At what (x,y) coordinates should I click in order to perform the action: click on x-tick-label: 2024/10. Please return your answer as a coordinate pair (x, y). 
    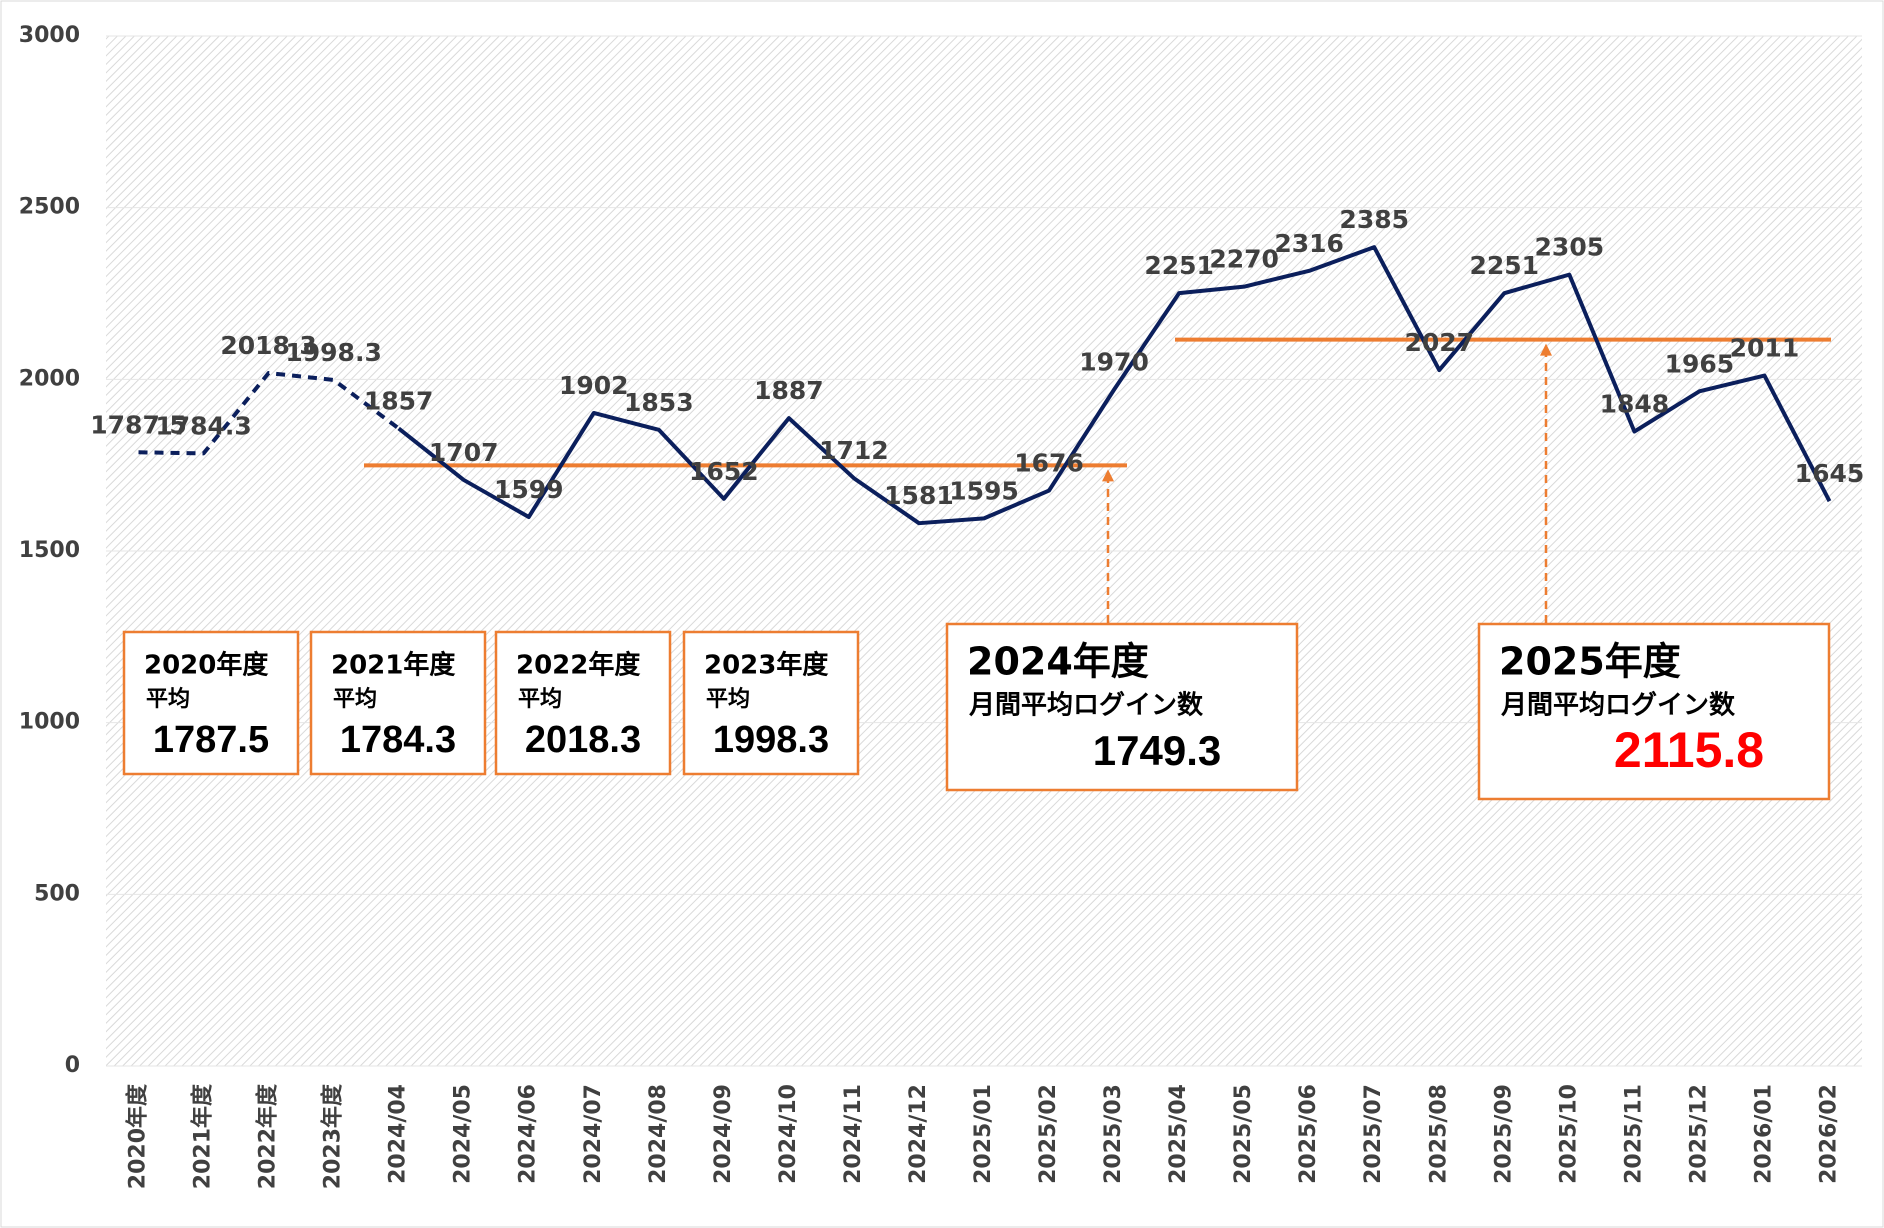
    Looking at the image, I should click on (788, 1134).